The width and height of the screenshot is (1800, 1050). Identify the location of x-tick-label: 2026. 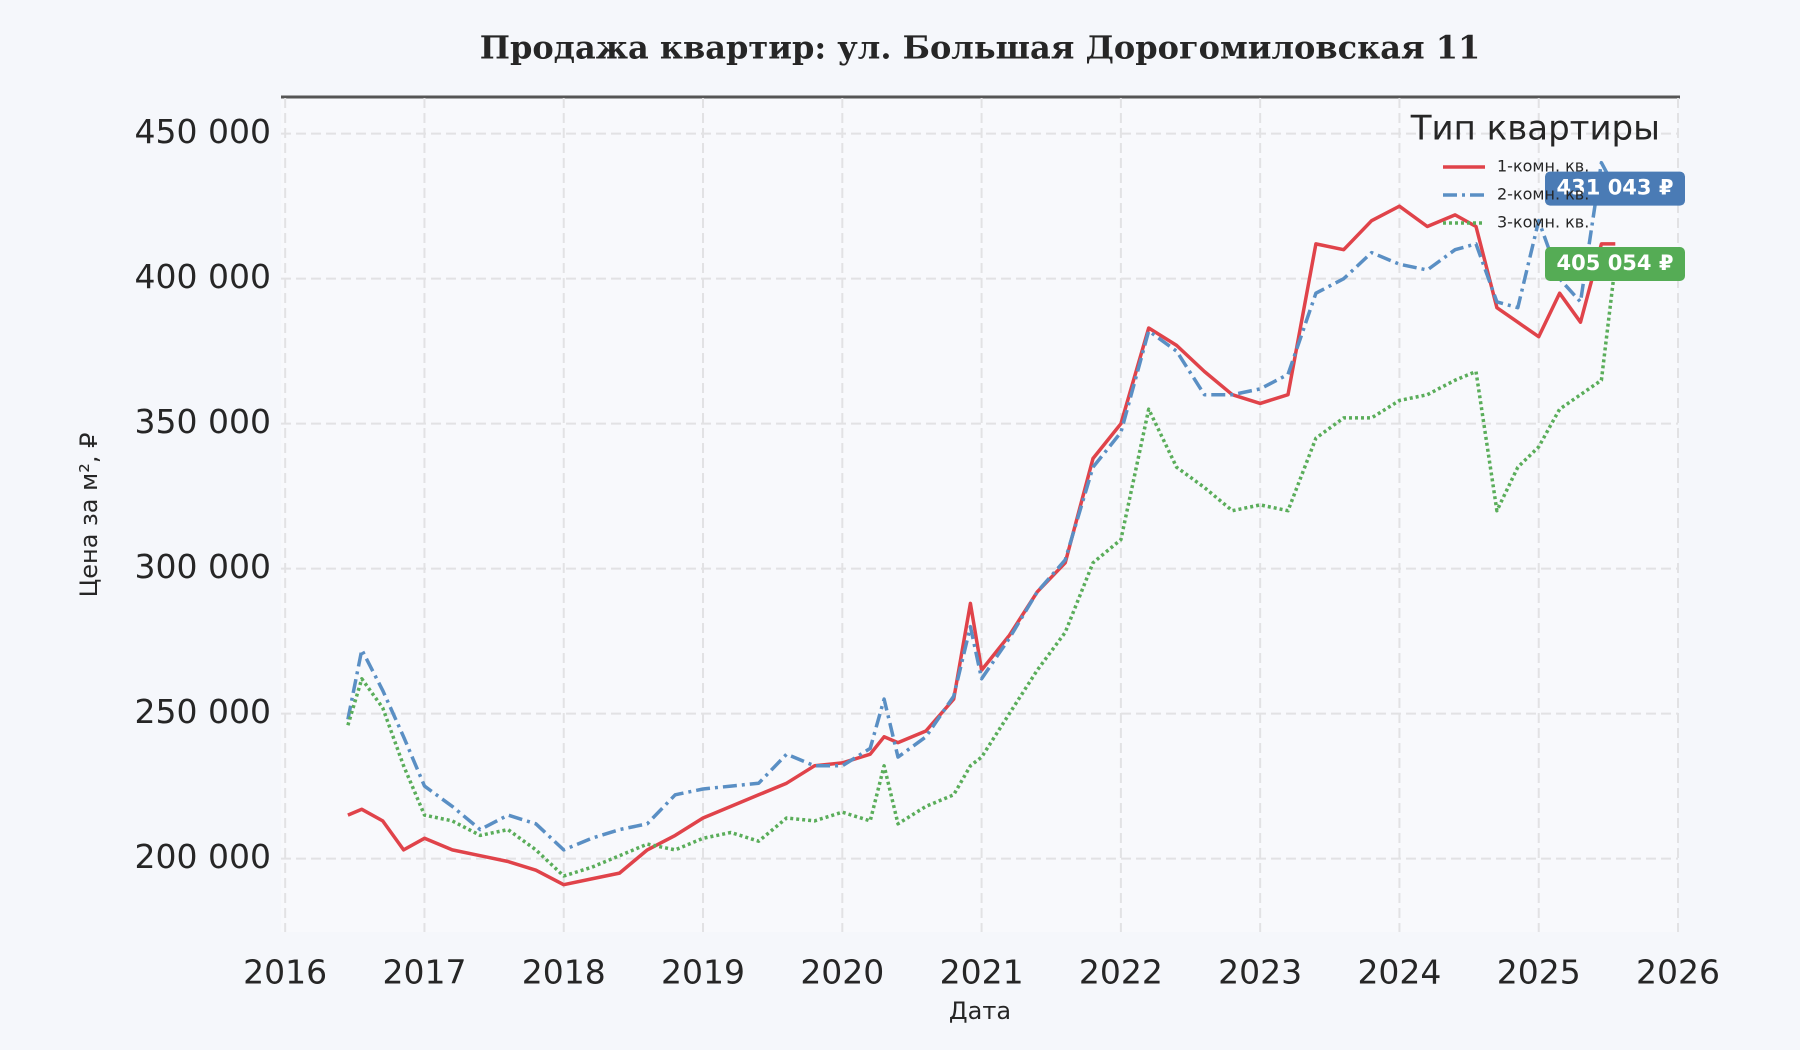
(1678, 972).